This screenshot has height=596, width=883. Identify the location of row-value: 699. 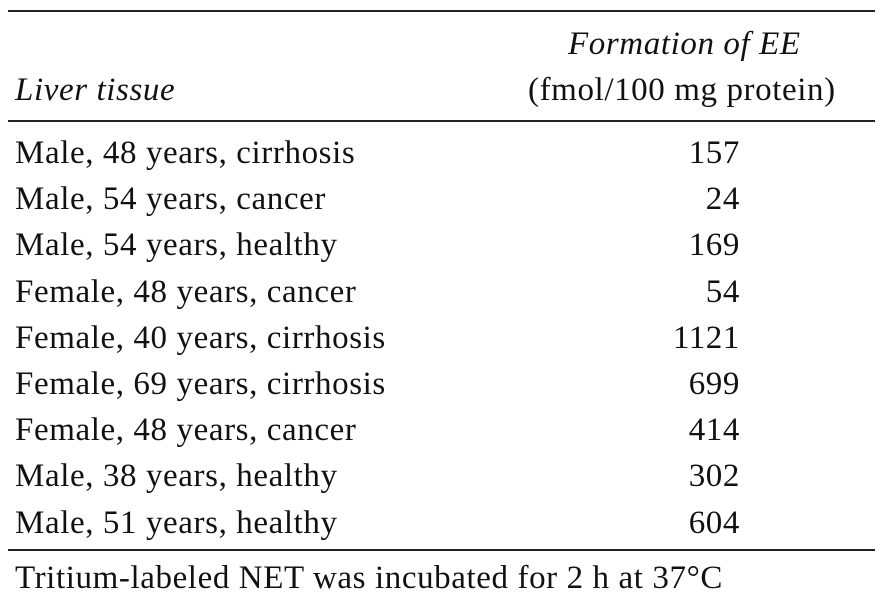
(714, 384).